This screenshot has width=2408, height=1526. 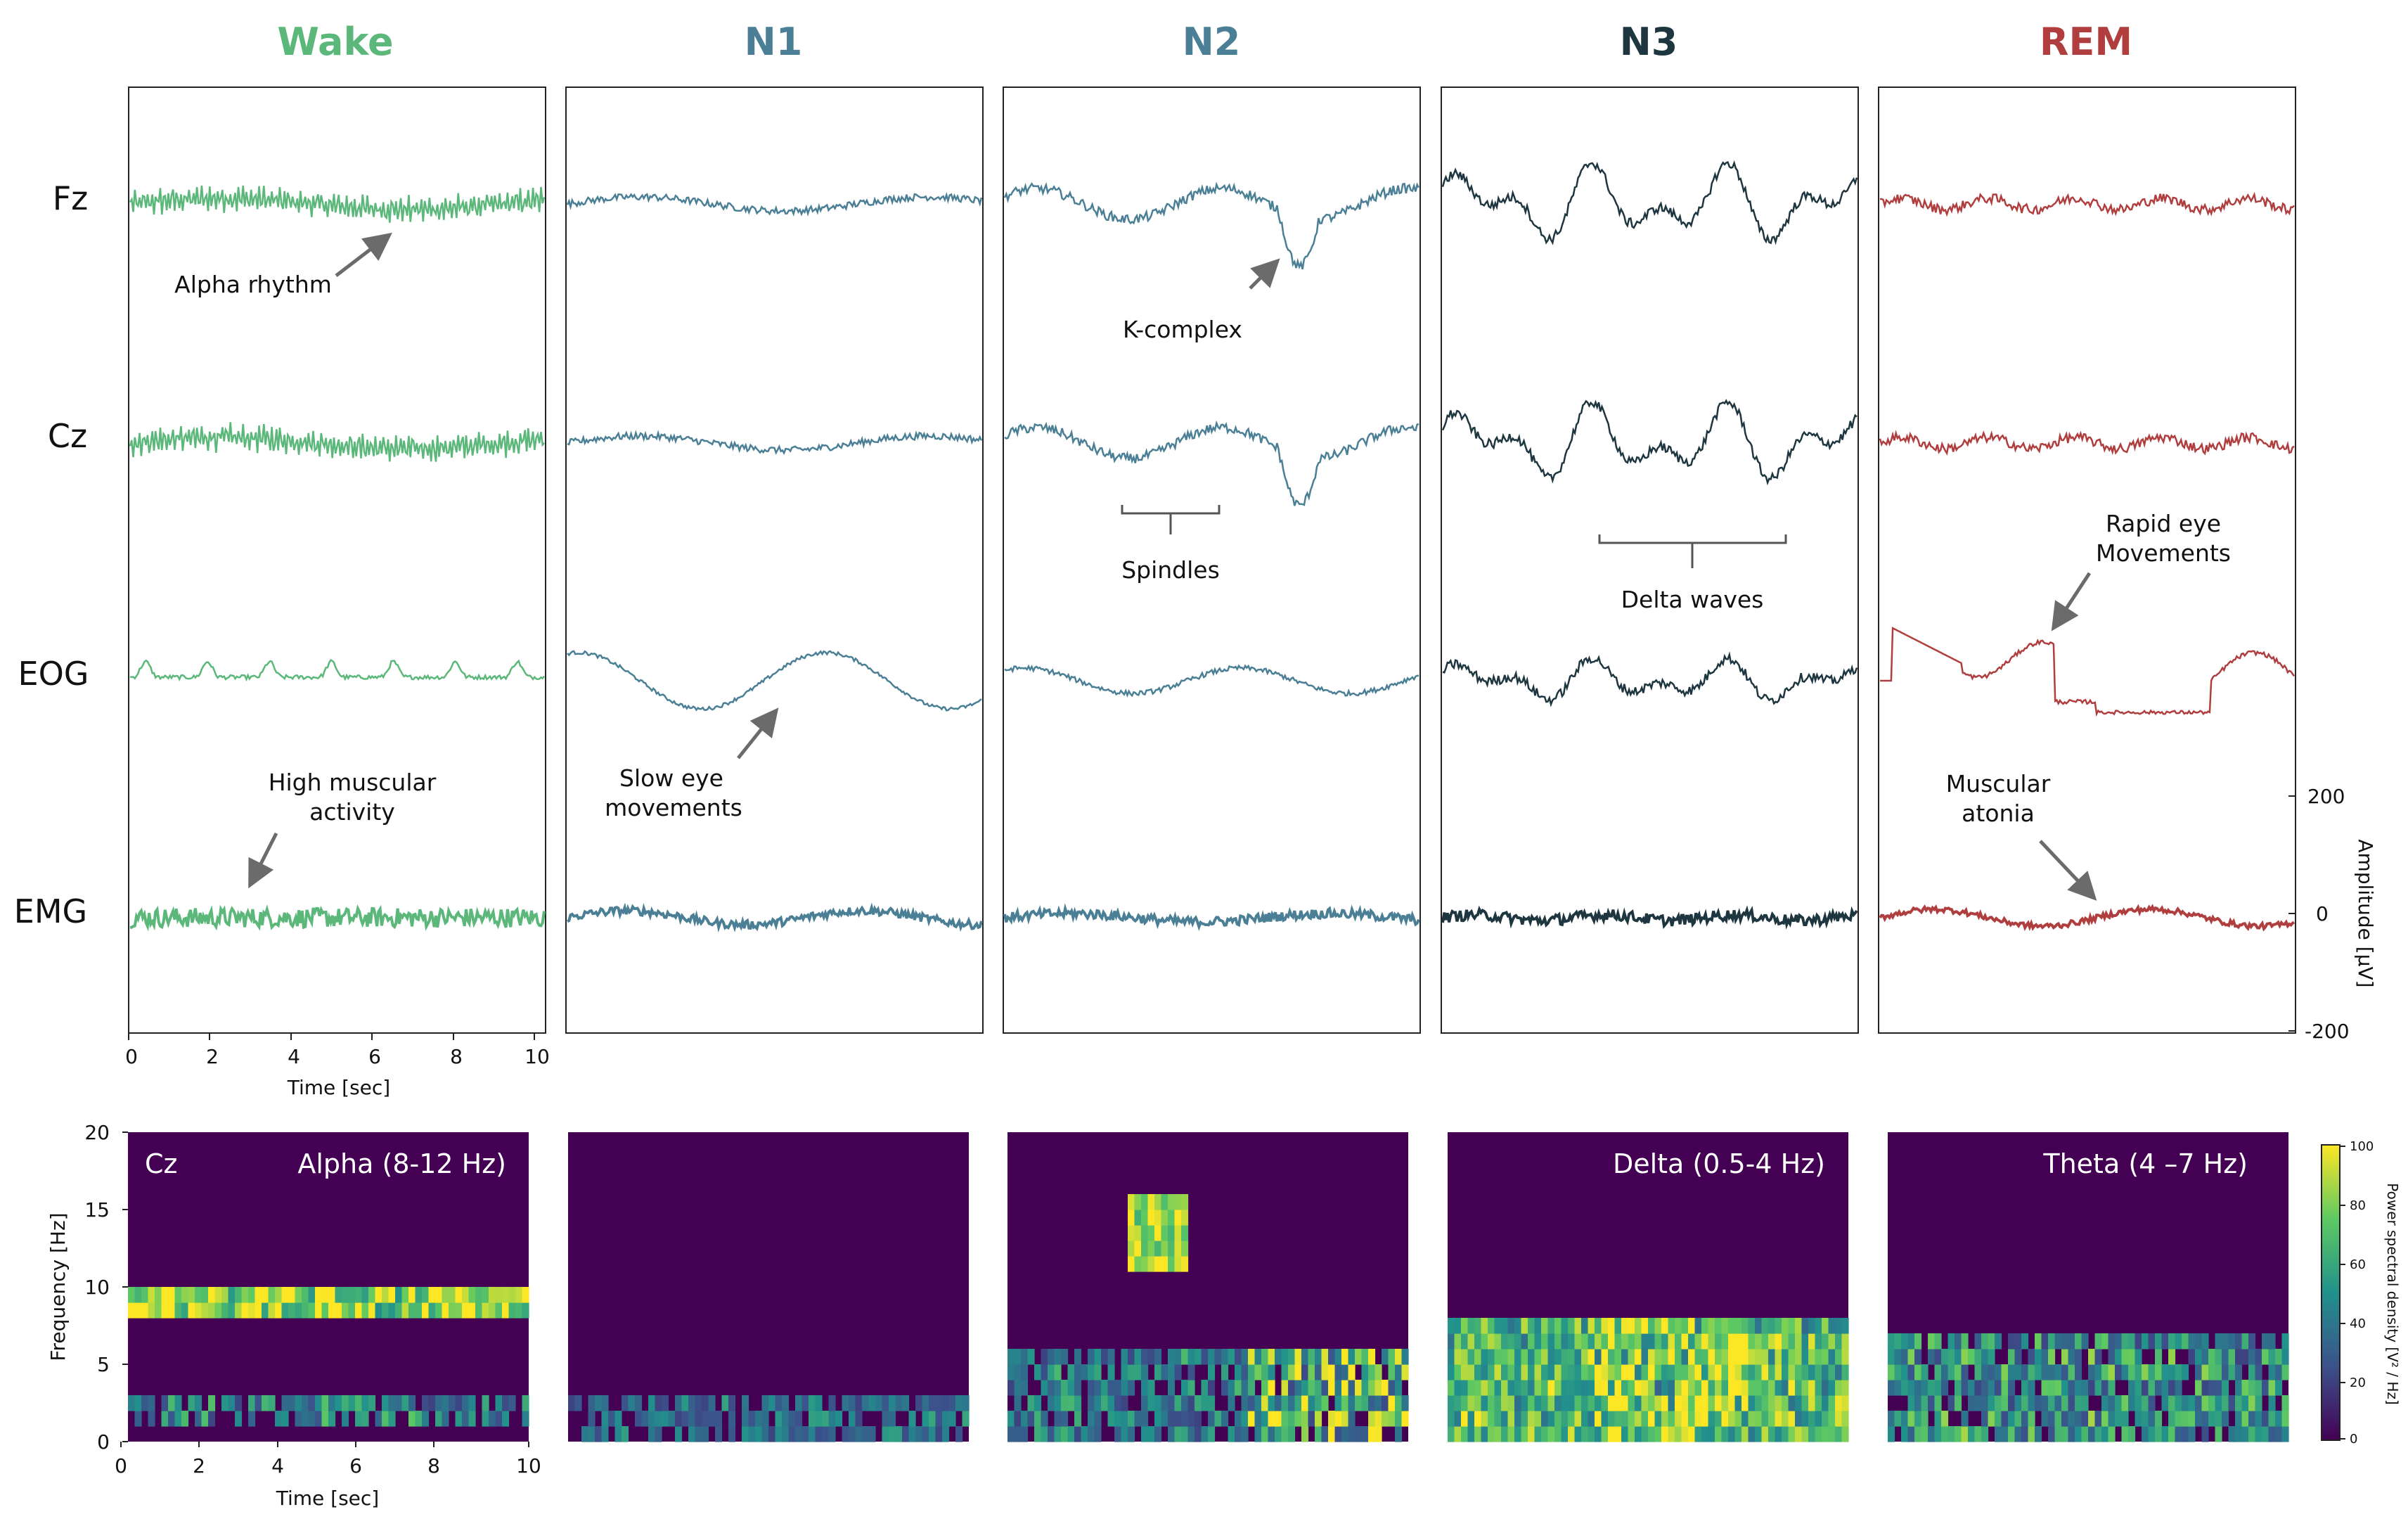 What do you see at coordinates (161, 1163) in the screenshot?
I see `spectrogram-channel-label: Cz` at bounding box center [161, 1163].